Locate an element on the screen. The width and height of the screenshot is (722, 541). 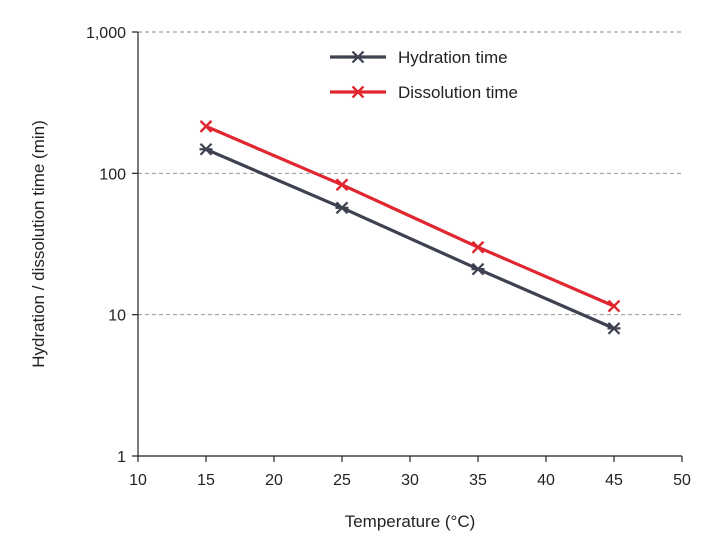
x-tick-label: 40 is located at coordinates (546, 480).